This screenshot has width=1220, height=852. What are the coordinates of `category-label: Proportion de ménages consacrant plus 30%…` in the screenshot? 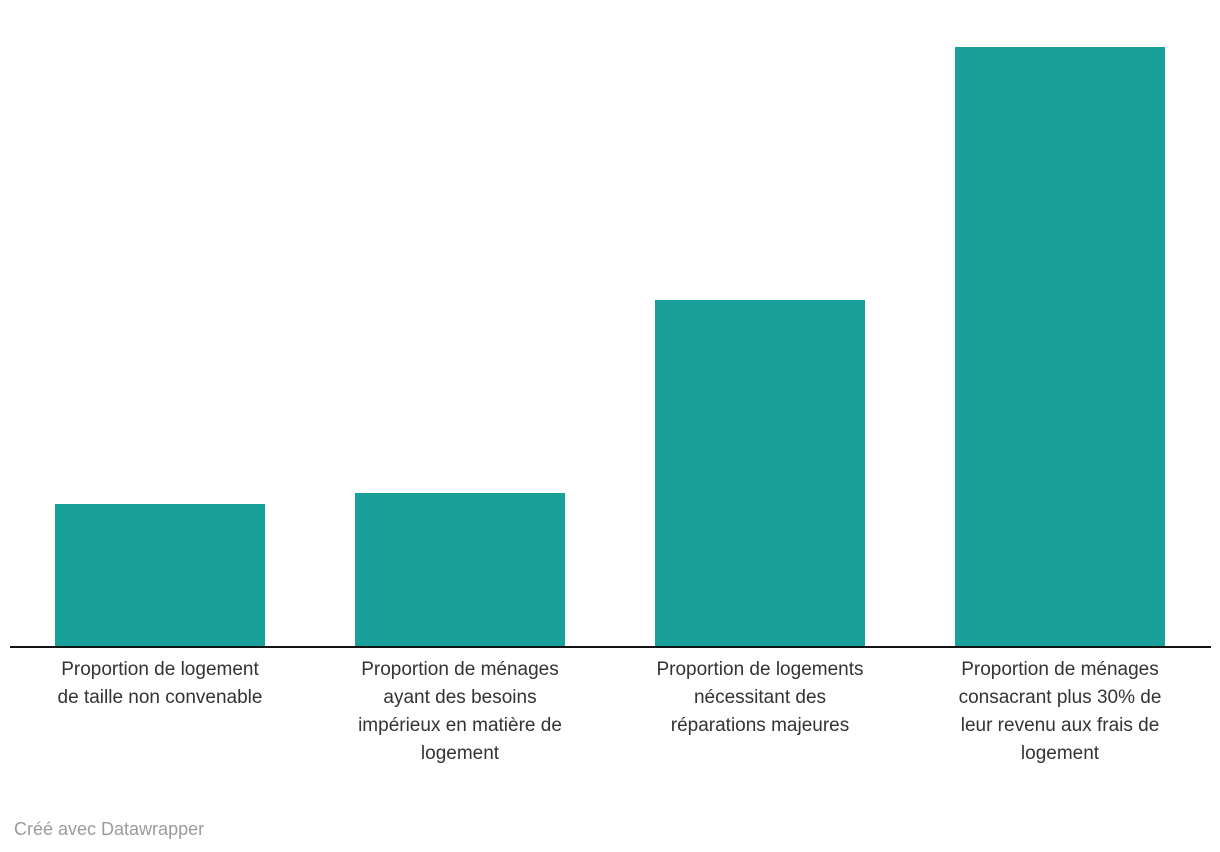 It's located at (1060, 712).